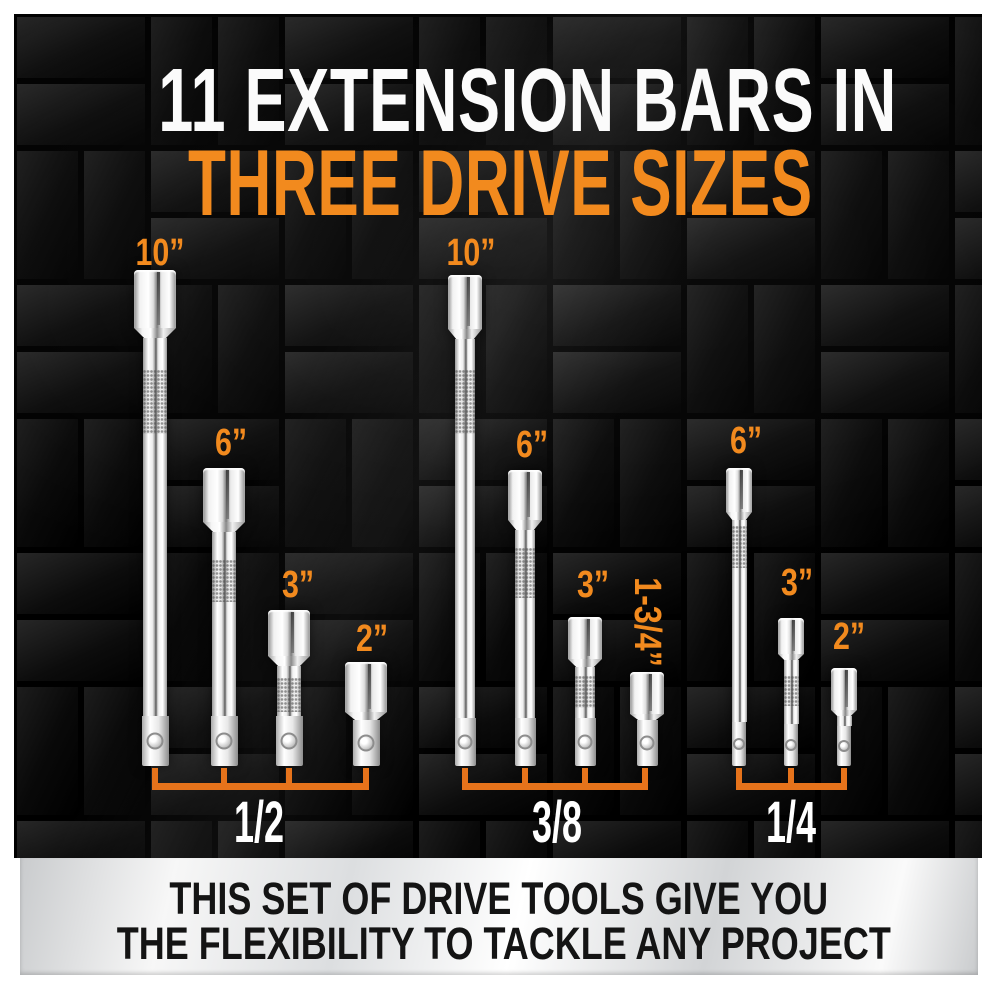 The width and height of the screenshot is (1001, 1001). Describe the element at coordinates (849, 637) in the screenshot. I see `size-label: 2”` at that location.